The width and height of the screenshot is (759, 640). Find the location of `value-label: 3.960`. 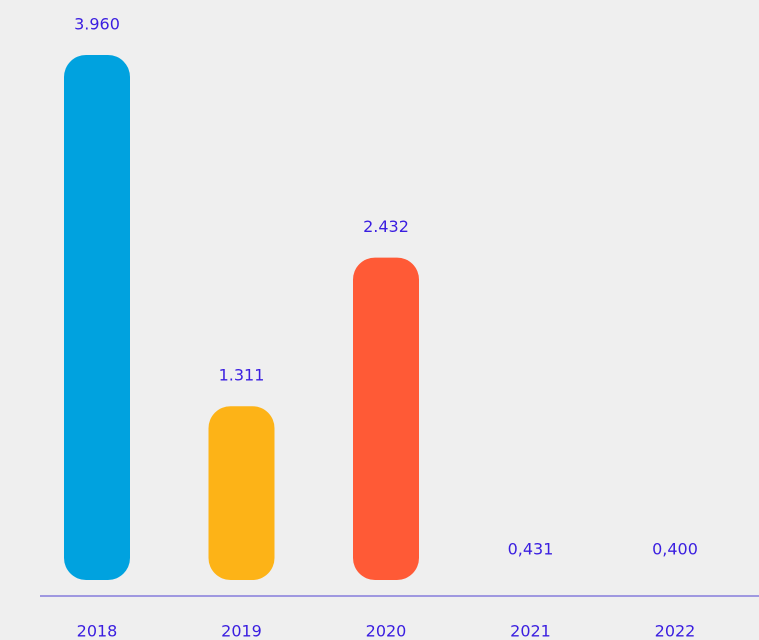

value-label: 3.960 is located at coordinates (97, 24).